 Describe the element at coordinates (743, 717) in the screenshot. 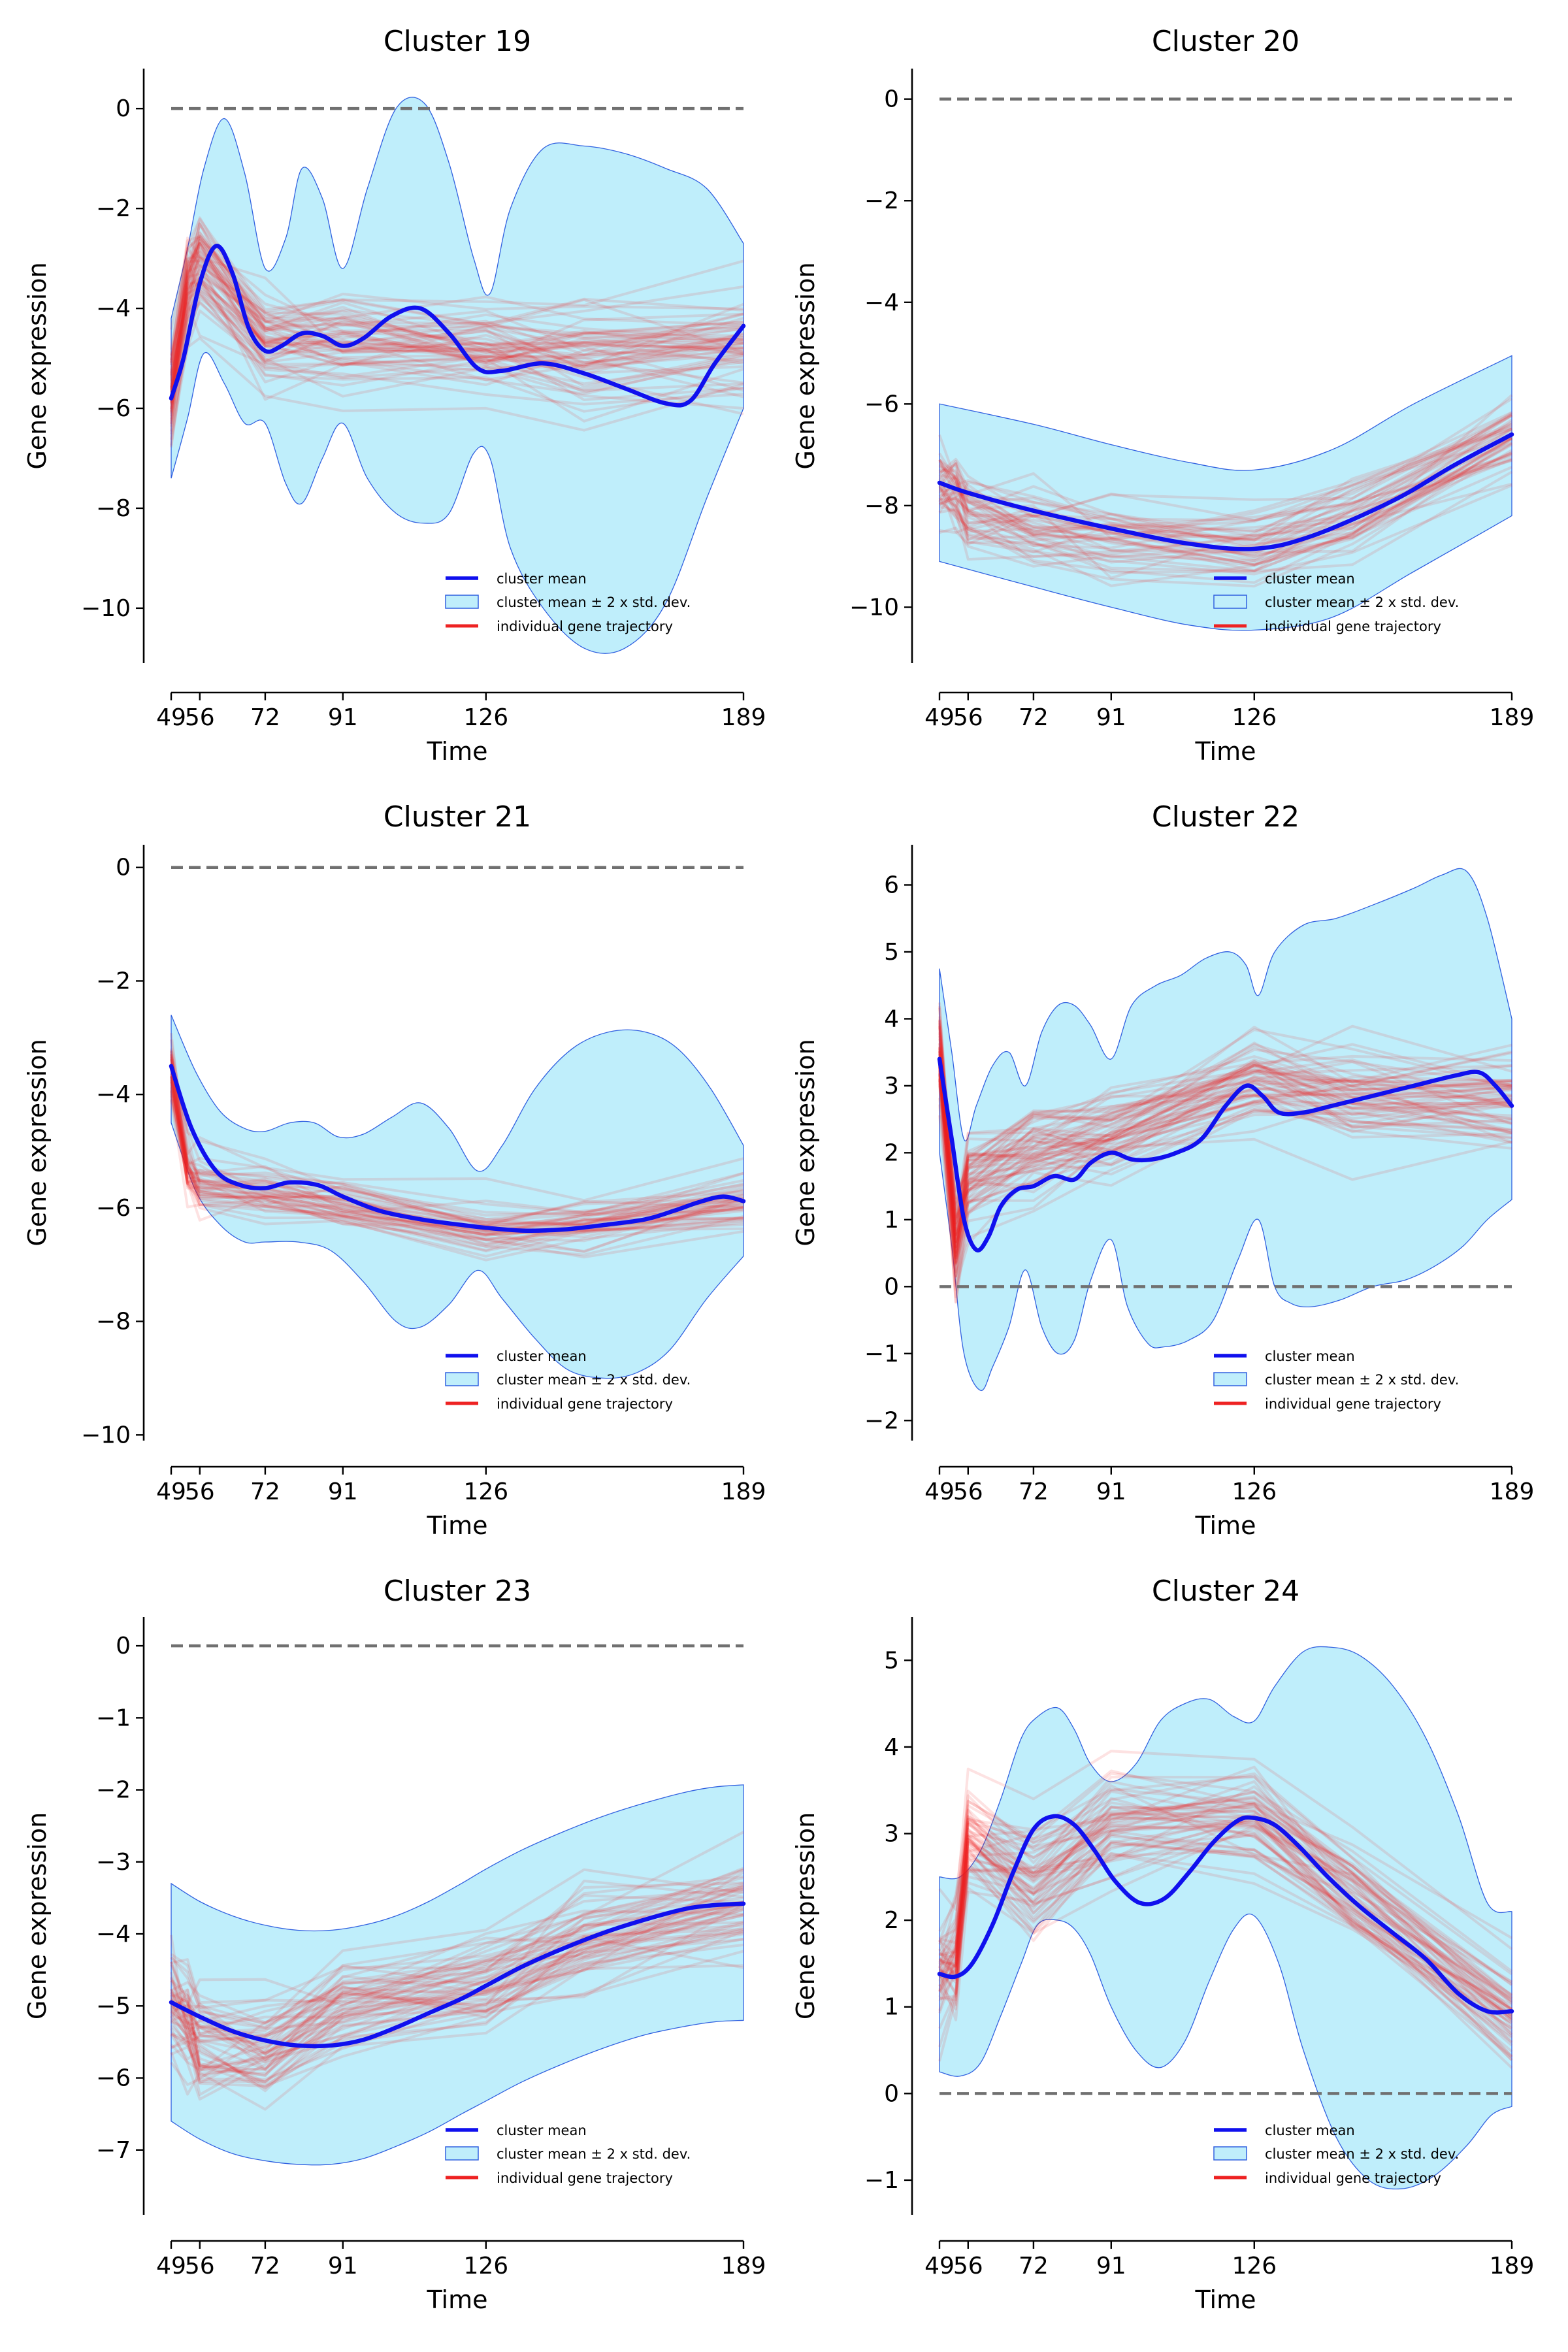

I see `x-tick-label: 189` at that location.